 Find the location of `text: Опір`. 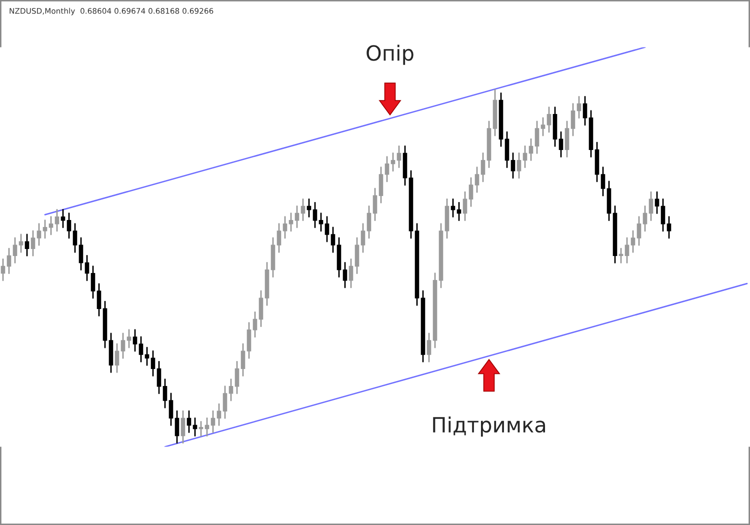

text: Опір is located at coordinates (390, 54).